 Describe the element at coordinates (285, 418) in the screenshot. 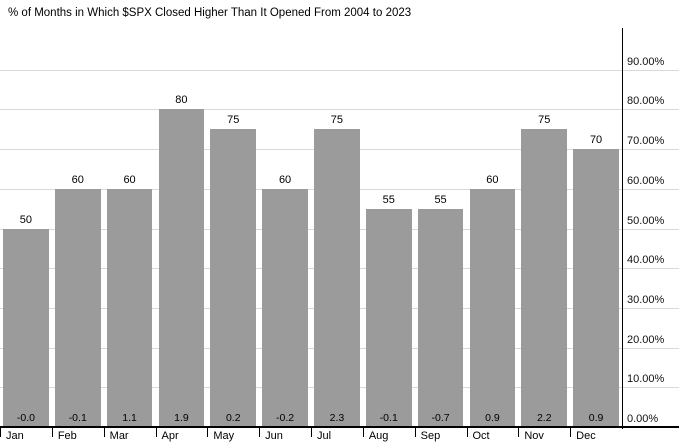

I see `bar-footer-value: -0.2` at that location.